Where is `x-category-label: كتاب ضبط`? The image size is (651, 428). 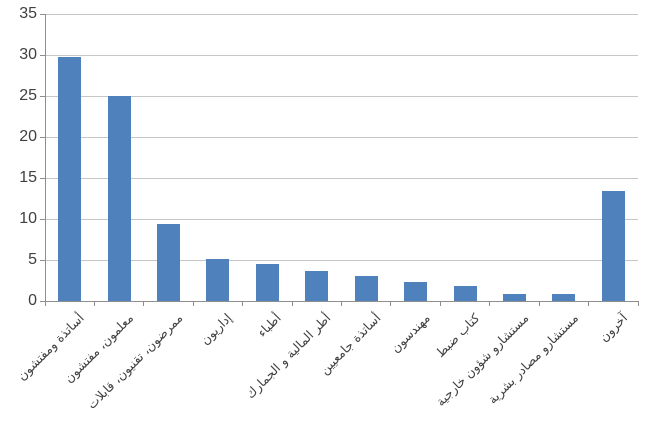 x-category-label: كتاب ضبط is located at coordinates (457, 335).